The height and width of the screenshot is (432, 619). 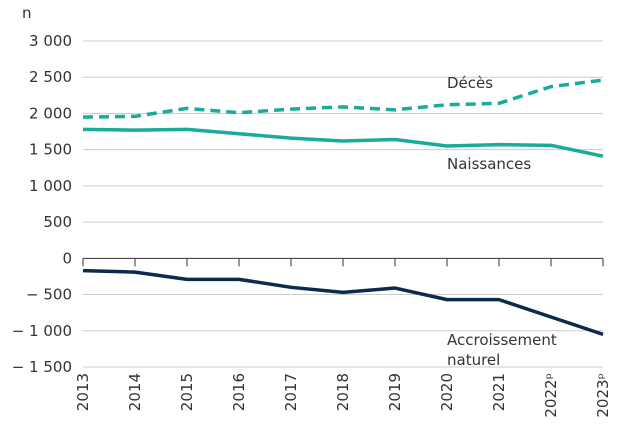 I want to click on y-tick-label: 500, so click(x=57, y=222).